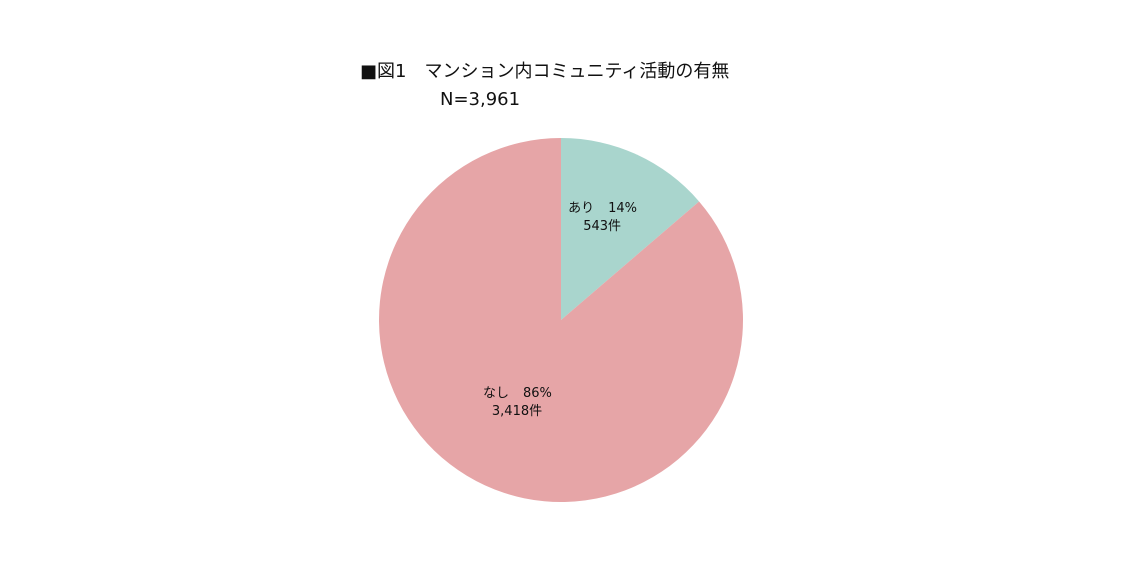 This screenshot has height=571, width=1123. Describe the element at coordinates (630, 229) in the screenshot. I see `pie-slice` at that location.